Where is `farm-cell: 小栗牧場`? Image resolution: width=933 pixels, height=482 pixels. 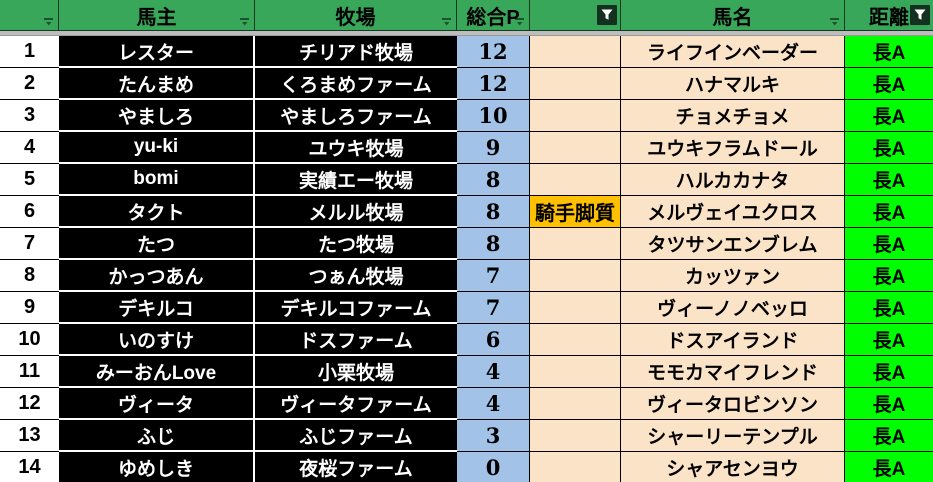
farm-cell: 小栗牧場 is located at coordinates (356, 372).